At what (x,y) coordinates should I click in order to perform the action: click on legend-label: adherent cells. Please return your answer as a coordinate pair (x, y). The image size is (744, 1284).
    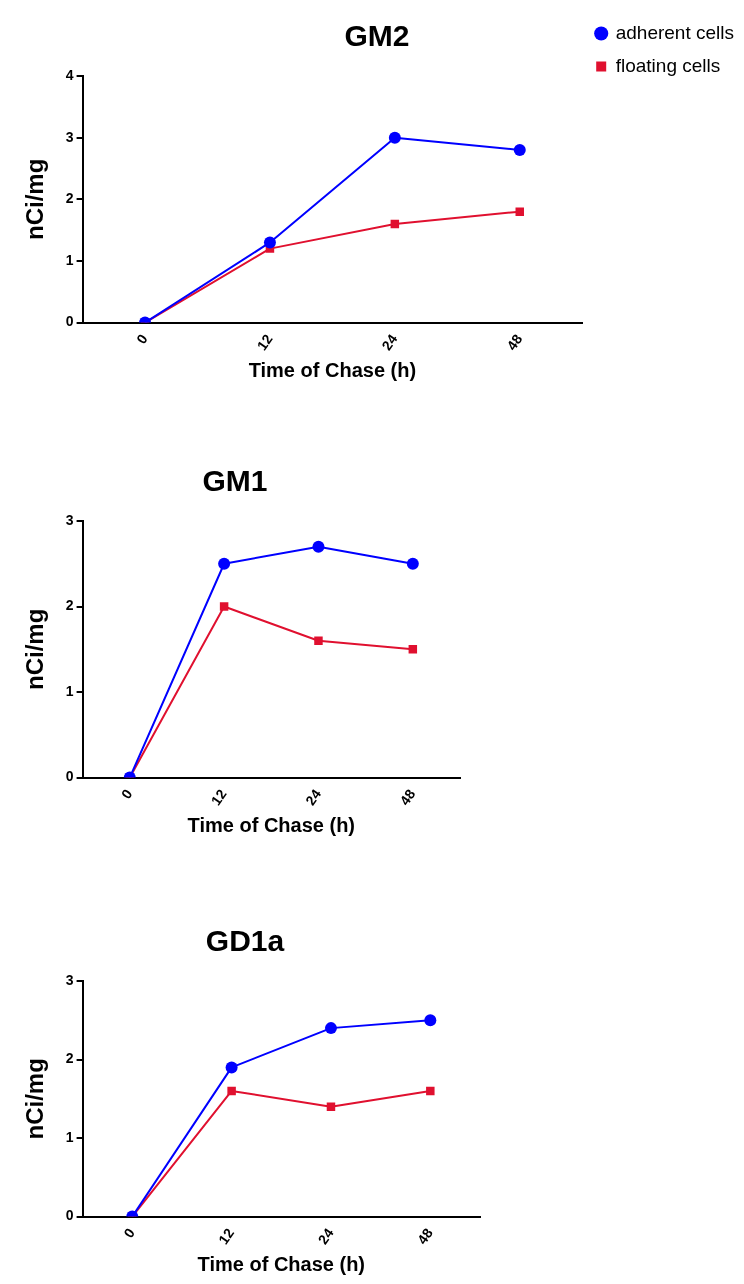
    Looking at the image, I should click on (674, 32).